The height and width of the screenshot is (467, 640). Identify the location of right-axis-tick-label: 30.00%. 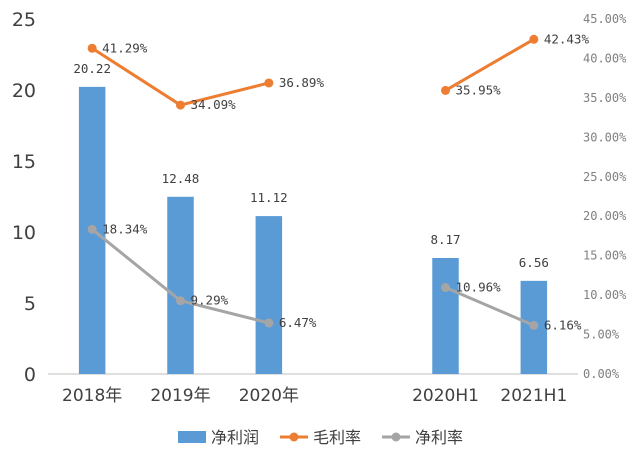
(605, 137).